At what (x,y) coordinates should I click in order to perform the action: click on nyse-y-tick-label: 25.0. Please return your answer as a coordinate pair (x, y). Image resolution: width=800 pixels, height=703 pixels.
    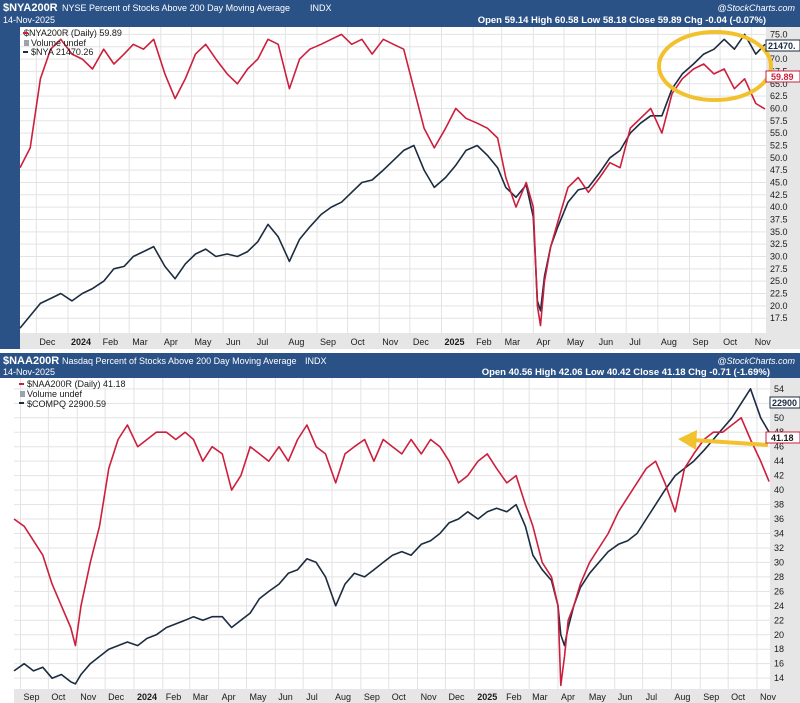
    Looking at the image, I should click on (779, 281).